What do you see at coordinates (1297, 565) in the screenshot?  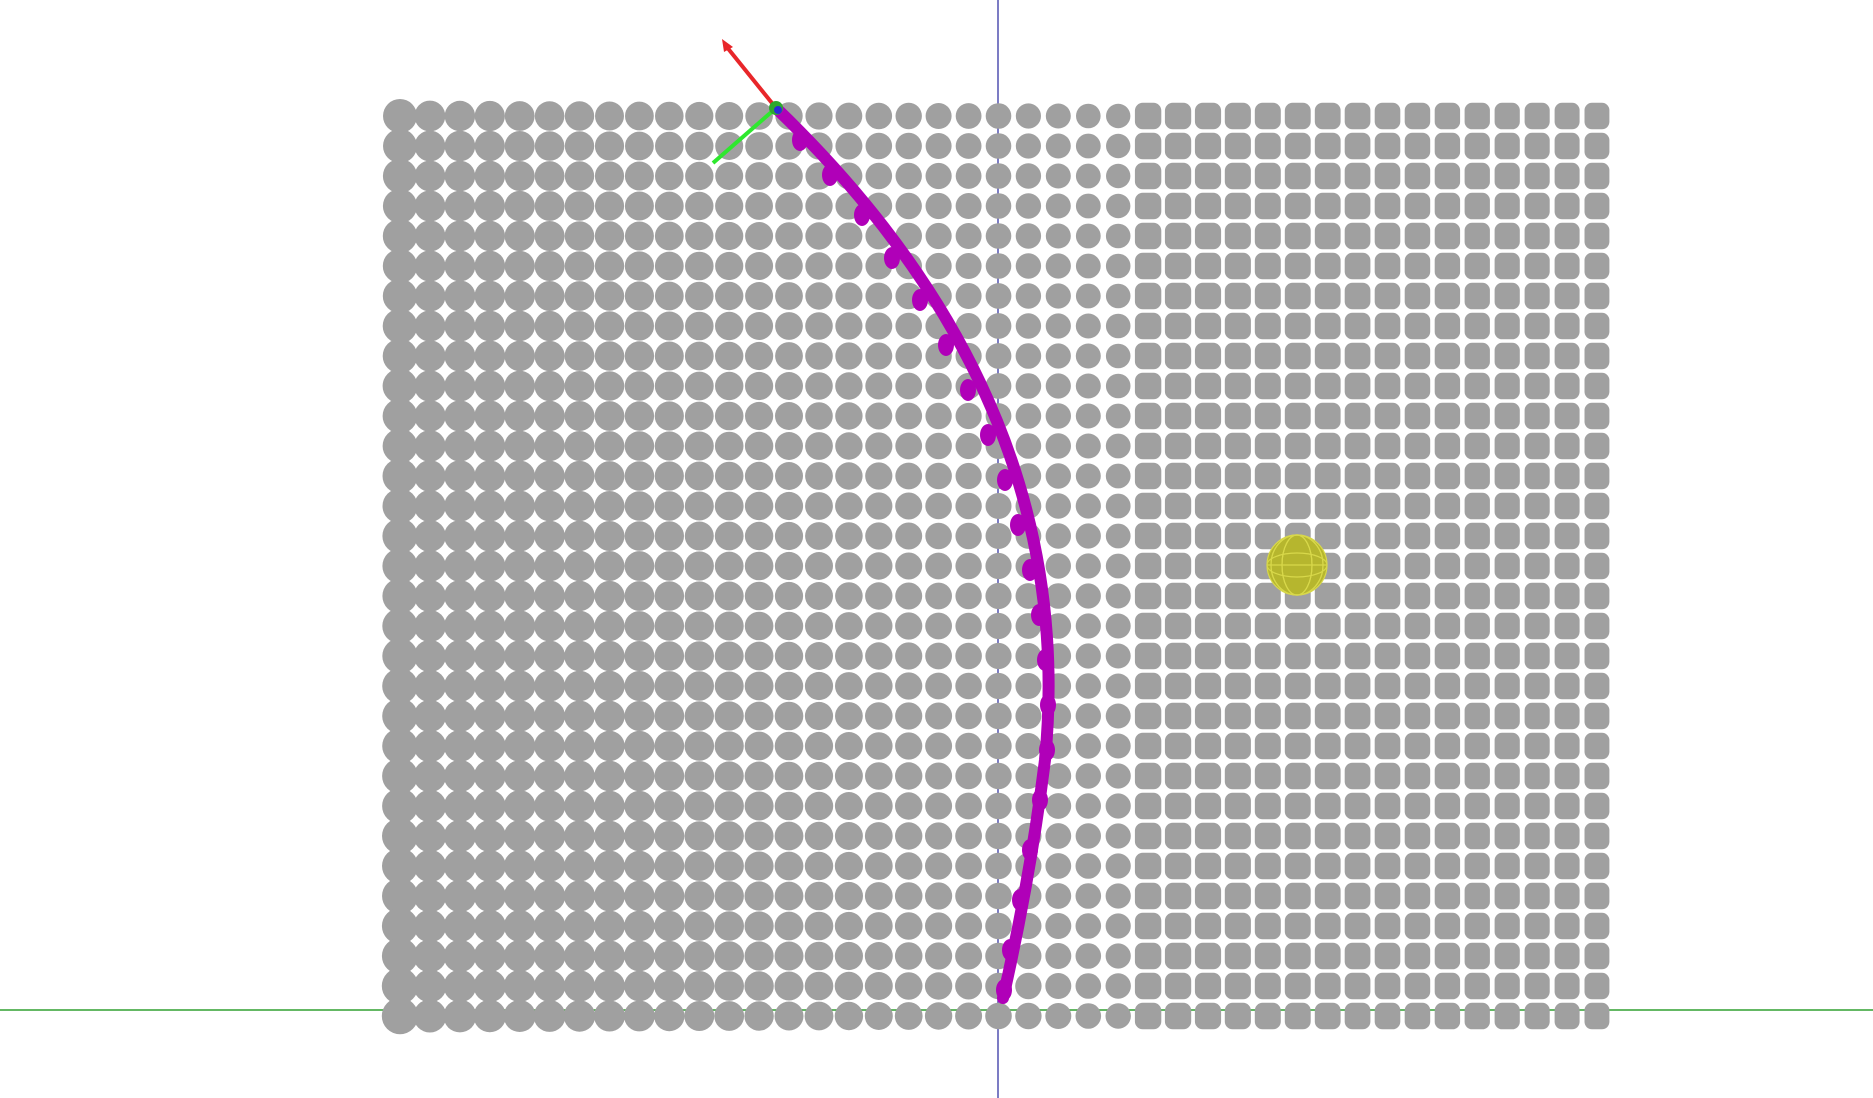 I see `target-sphere` at bounding box center [1297, 565].